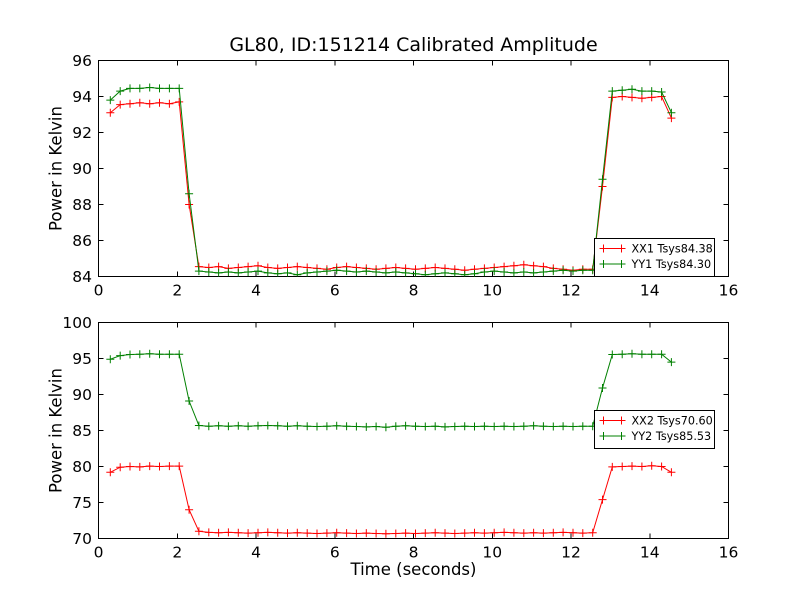 The width and height of the screenshot is (800, 604). Describe the element at coordinates (82, 205) in the screenshot. I see `y-tick-label: 88` at that location.